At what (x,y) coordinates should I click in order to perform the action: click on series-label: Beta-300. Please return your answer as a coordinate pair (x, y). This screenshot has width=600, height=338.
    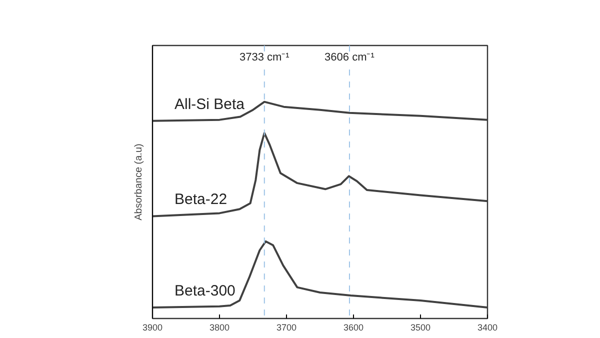
    Looking at the image, I should click on (205, 291).